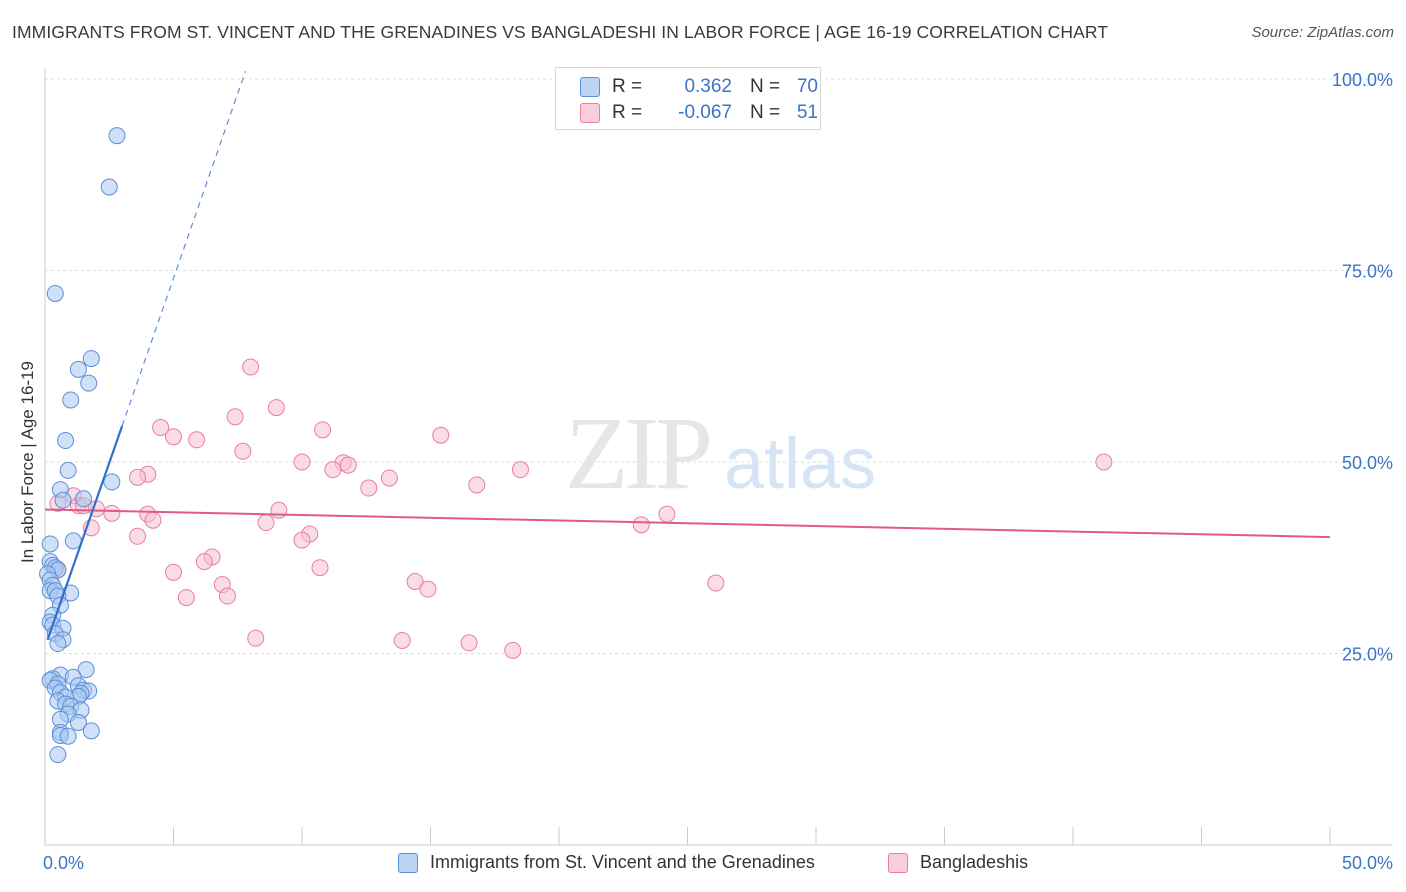 The width and height of the screenshot is (1406, 892). I want to click on watermark-zip: ZIP, so click(637, 453).